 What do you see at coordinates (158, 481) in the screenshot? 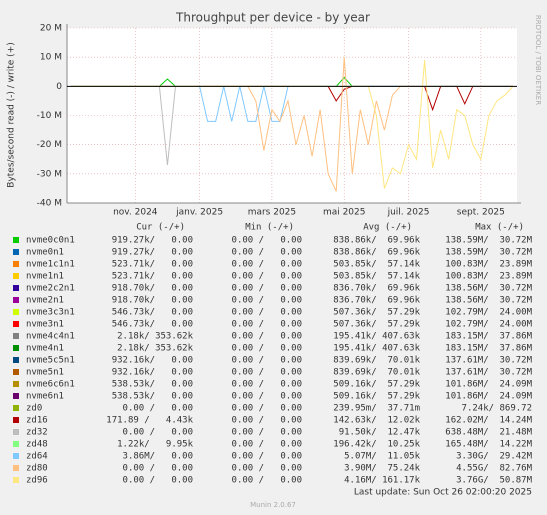
I see `legend-cur: 0.00 / 0.00` at bounding box center [158, 481].